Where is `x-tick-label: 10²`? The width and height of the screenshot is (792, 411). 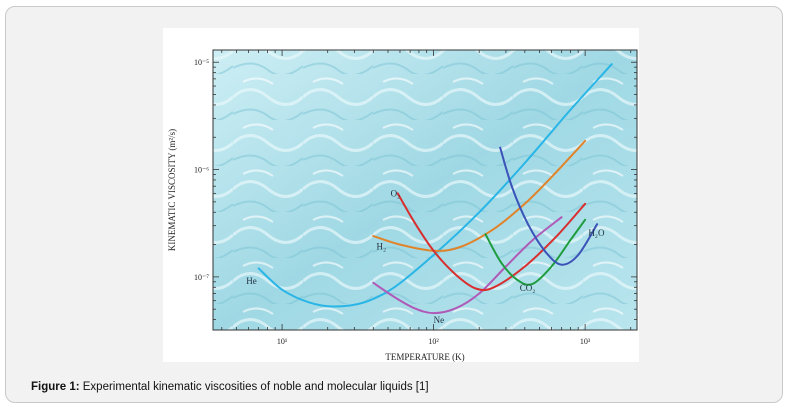
x-tick-label: 10² is located at coordinates (433, 341).